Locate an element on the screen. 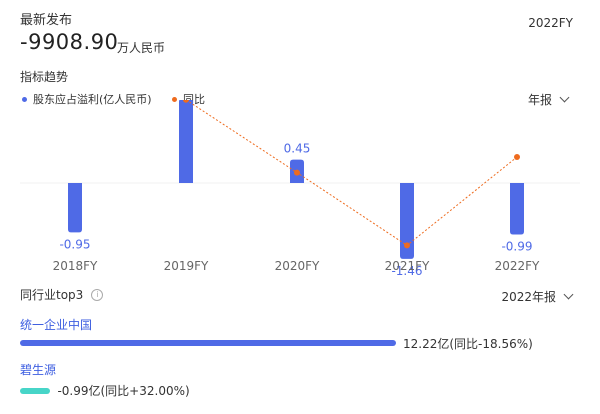 The height and width of the screenshot is (414, 600). x-tick-2022FY: 2022FY is located at coordinates (517, 266).